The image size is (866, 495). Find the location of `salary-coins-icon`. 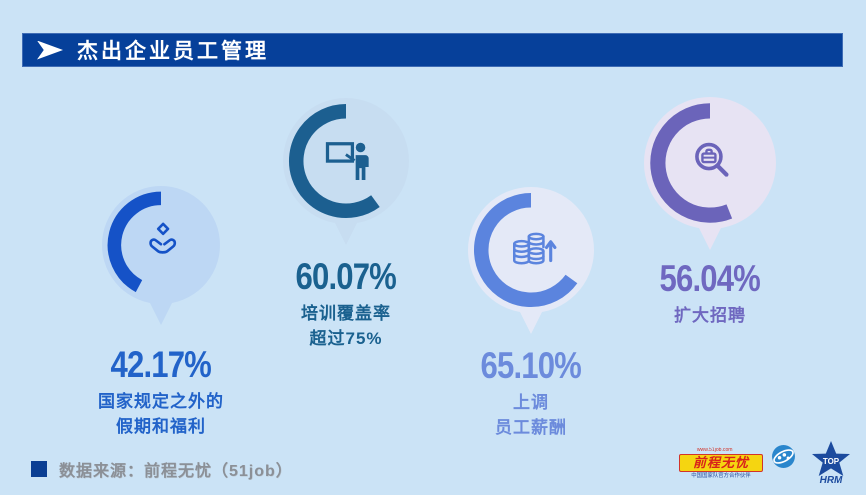

salary-coins-icon is located at coordinates (533, 248).